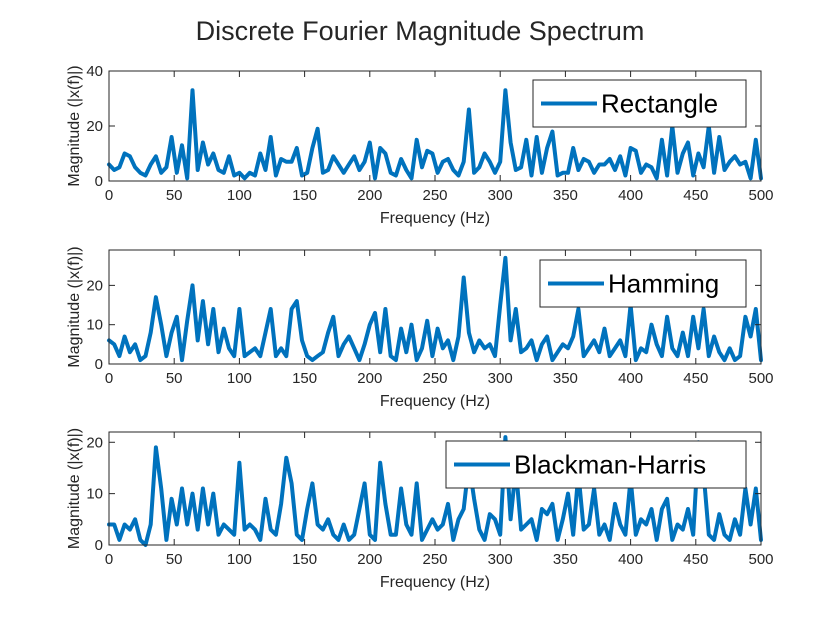  I want to click on legend-label: Hamming, so click(663, 284).